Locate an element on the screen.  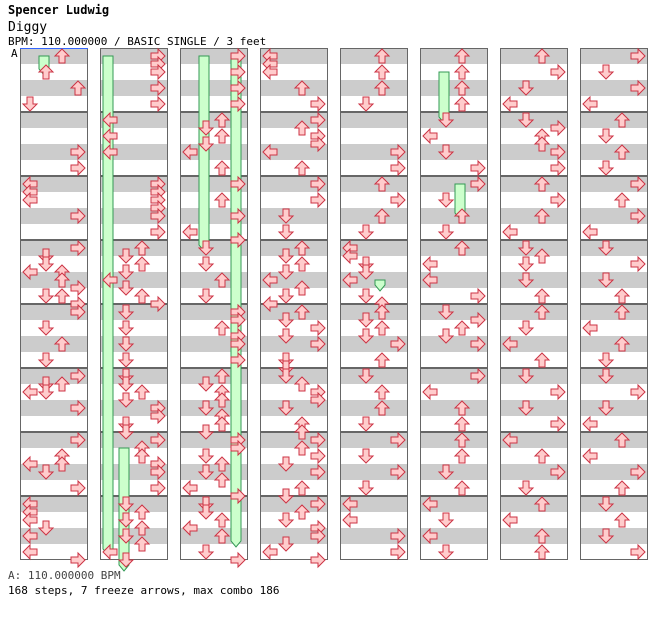
bpm-footer: A: 110.000000 BPM is located at coordinates (64, 575).